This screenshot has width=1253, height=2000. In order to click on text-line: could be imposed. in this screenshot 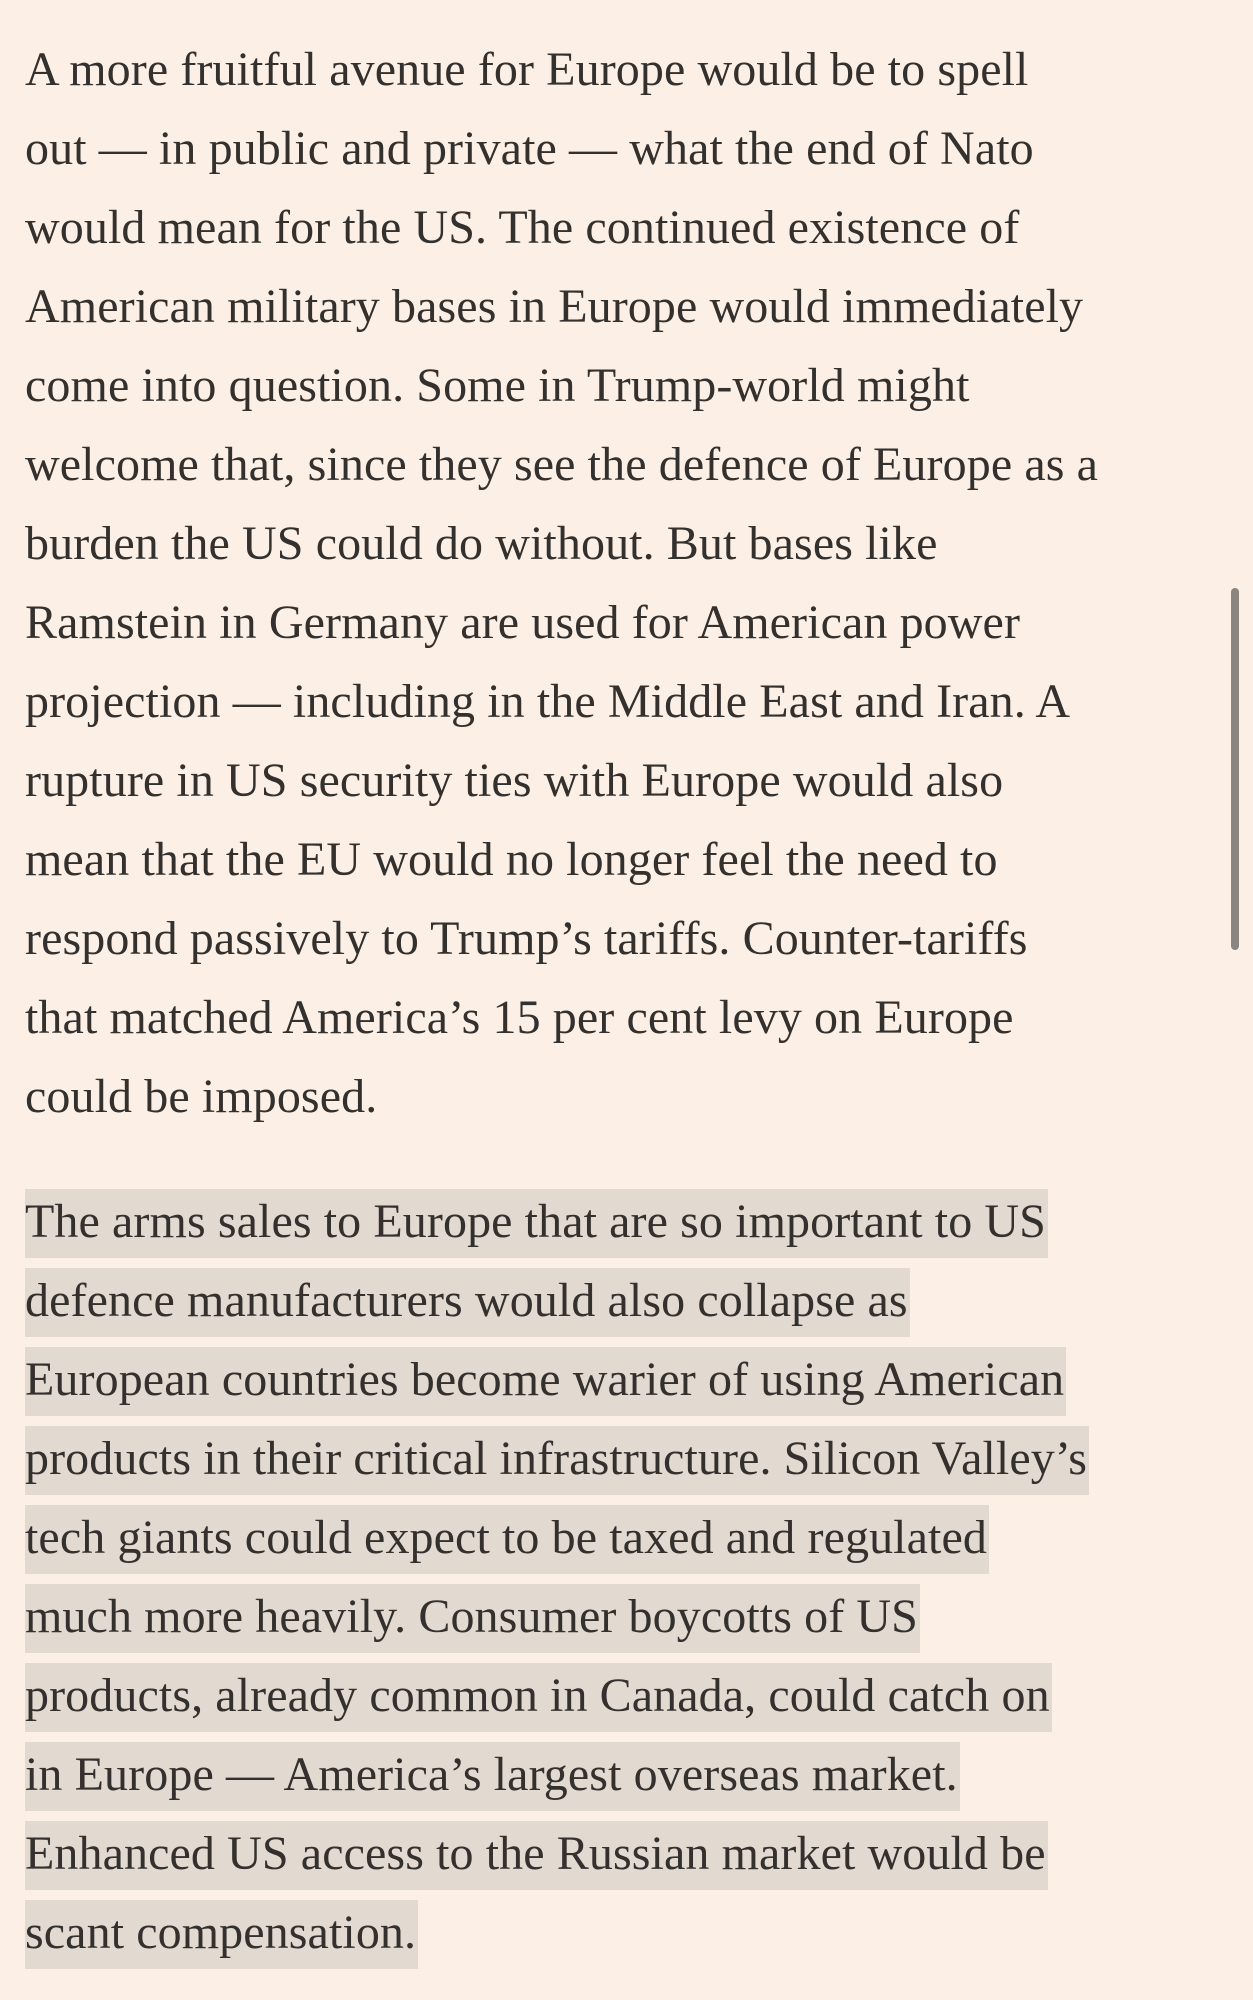, I will do `click(201, 1096)`.